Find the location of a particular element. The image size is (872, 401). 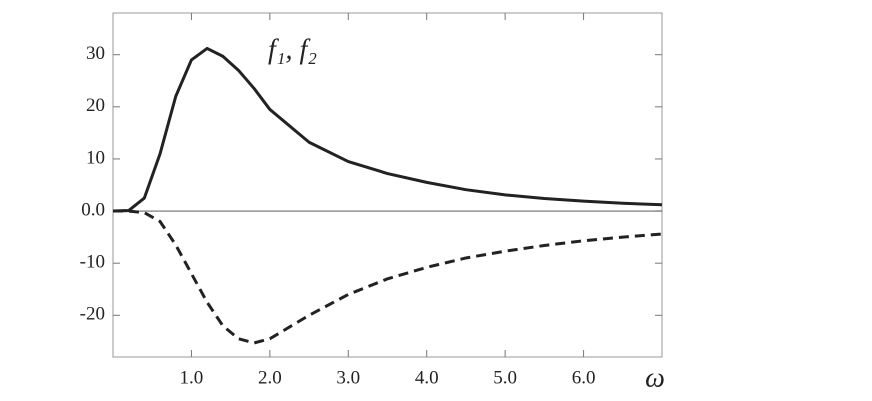

x-axis-label: ω is located at coordinates (655, 377).